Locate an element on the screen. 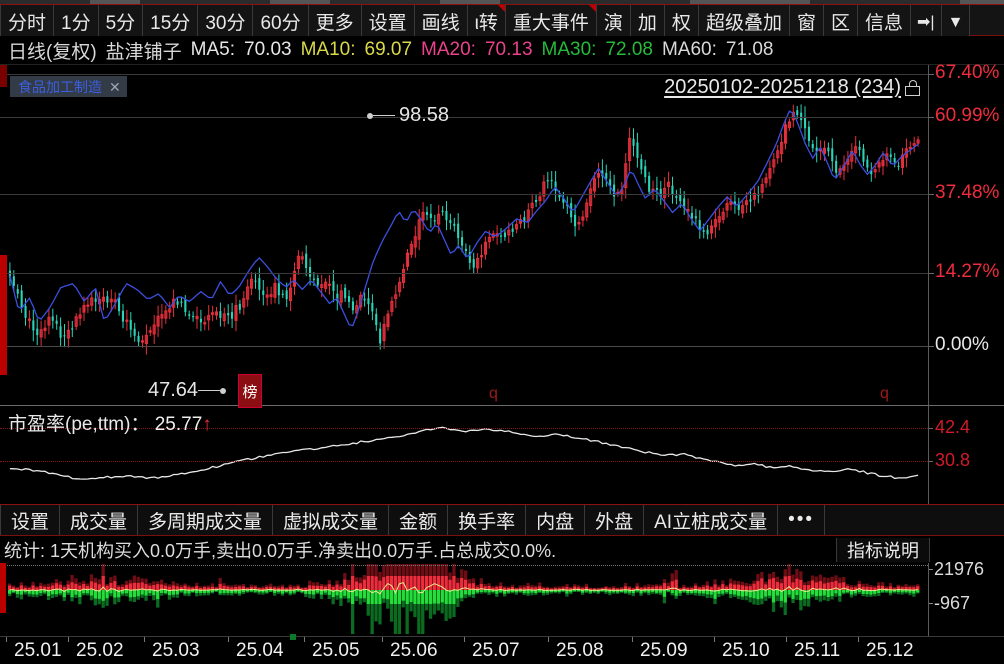 This screenshot has height=664, width=1004. volume-axis: 21976 -967 is located at coordinates (966, 597).